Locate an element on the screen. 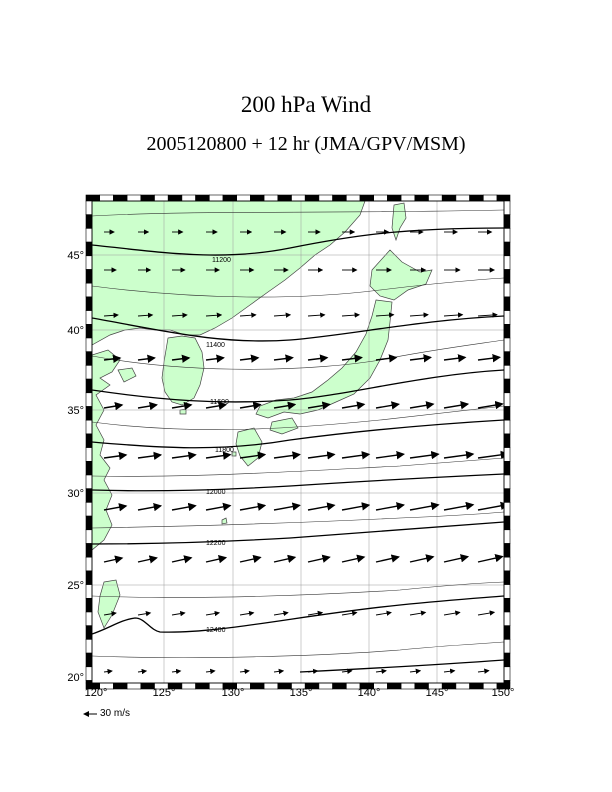 This screenshot has width=612, height=792. map-title: 200 hPa Wind is located at coordinates (306, 104).